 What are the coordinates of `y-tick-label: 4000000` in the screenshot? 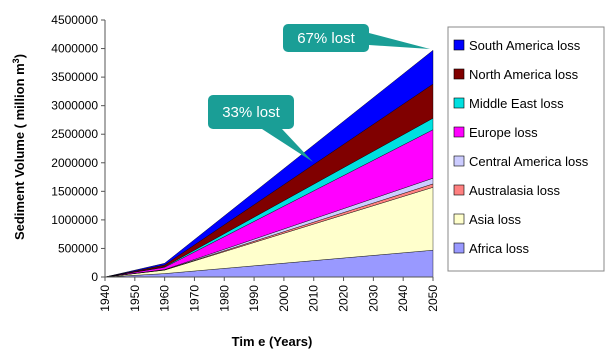 It's located at (74, 49).